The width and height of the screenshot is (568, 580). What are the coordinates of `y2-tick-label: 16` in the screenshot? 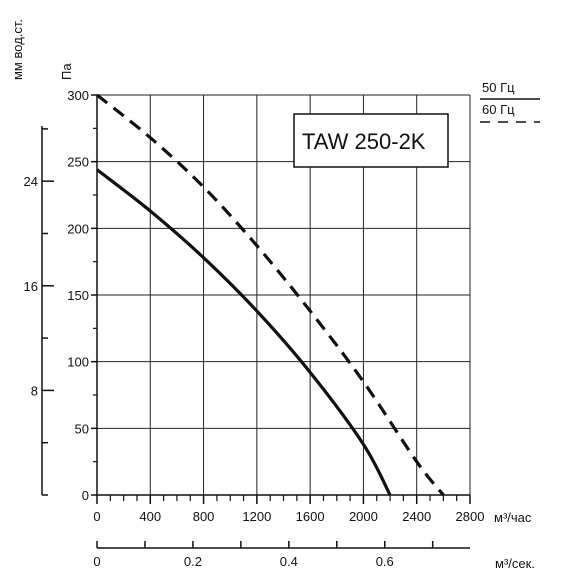 It's located at (31, 286).